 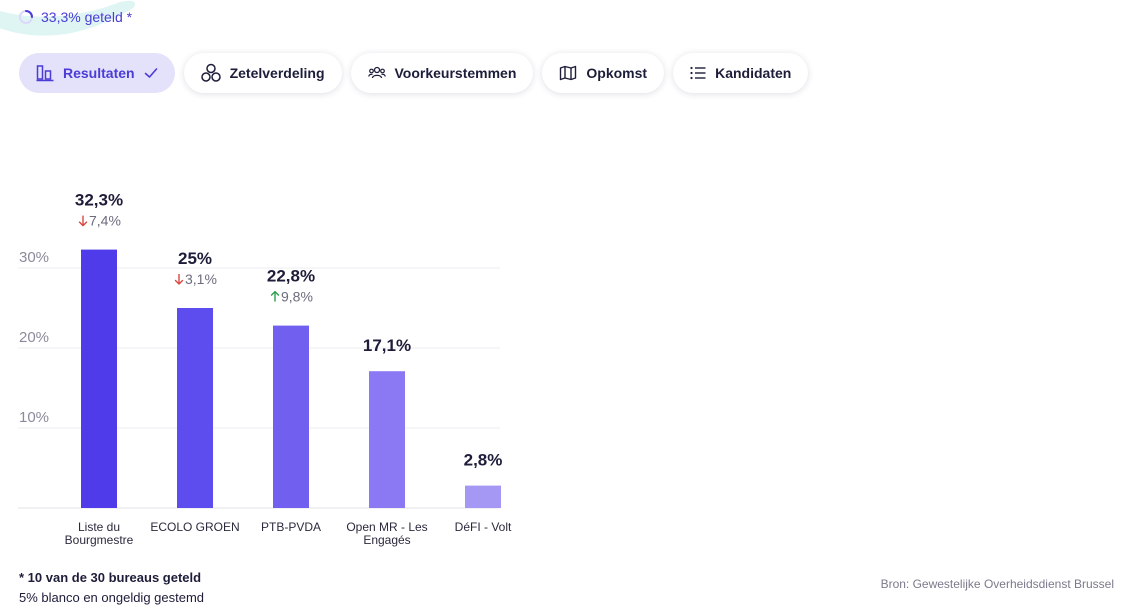 I want to click on bar-chart-icon, so click(x=45, y=73).